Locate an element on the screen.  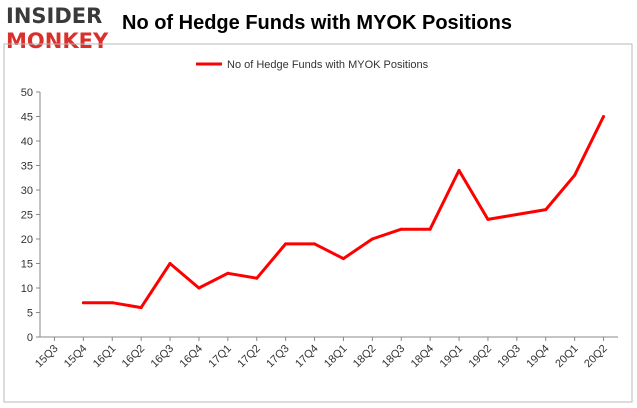
y-tick-label: 35 is located at coordinates (27, 167).